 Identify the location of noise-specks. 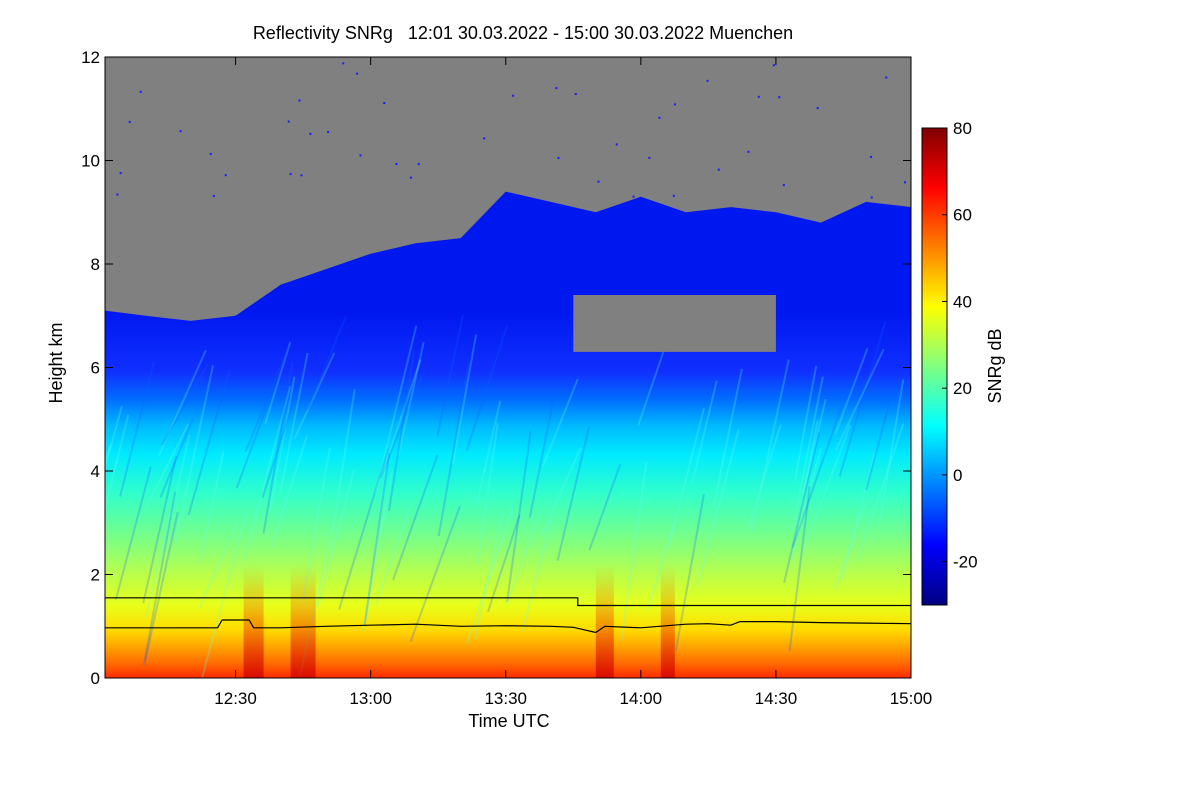
(511, 130).